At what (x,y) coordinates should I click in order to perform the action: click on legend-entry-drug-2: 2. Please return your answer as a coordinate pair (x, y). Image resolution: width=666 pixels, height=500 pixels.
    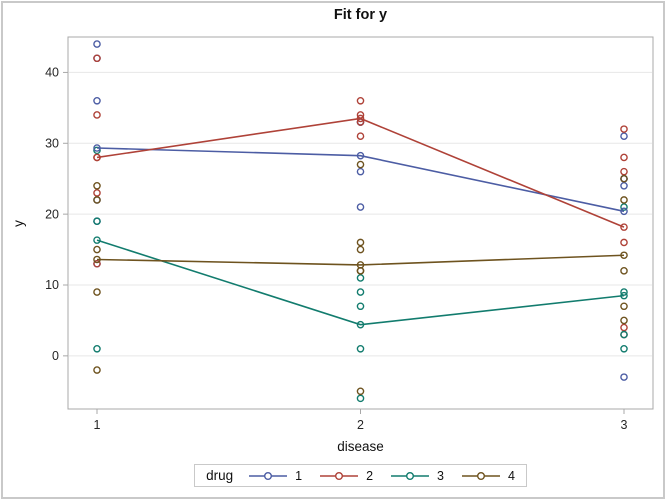
    Looking at the image, I should click on (346, 476).